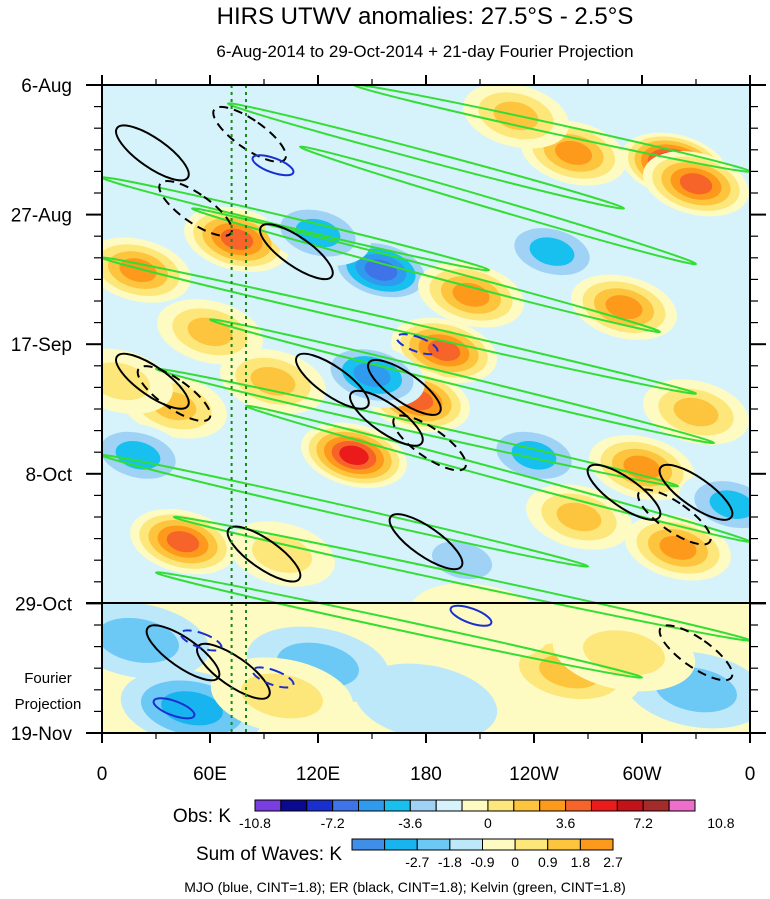 The image size is (770, 899). Describe the element at coordinates (566, 823) in the screenshot. I see `colorbar-level-label: 3.6` at that location.